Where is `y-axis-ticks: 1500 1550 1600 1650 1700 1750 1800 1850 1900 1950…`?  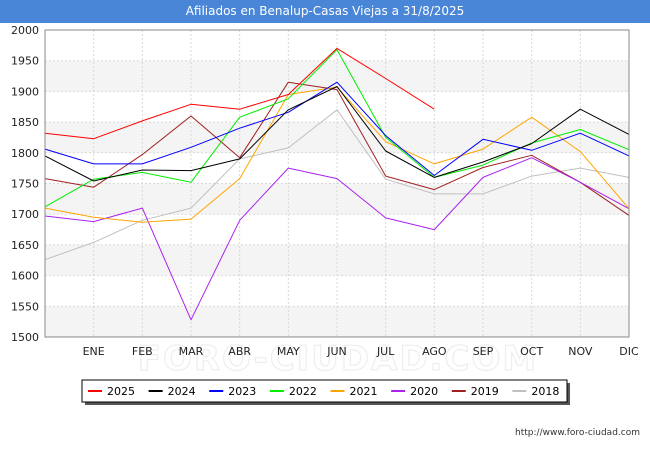 y-axis-ticks: 1500 1550 1600 1650 1700 1750 1800 1850 1900 1950… is located at coordinates (25, 184).